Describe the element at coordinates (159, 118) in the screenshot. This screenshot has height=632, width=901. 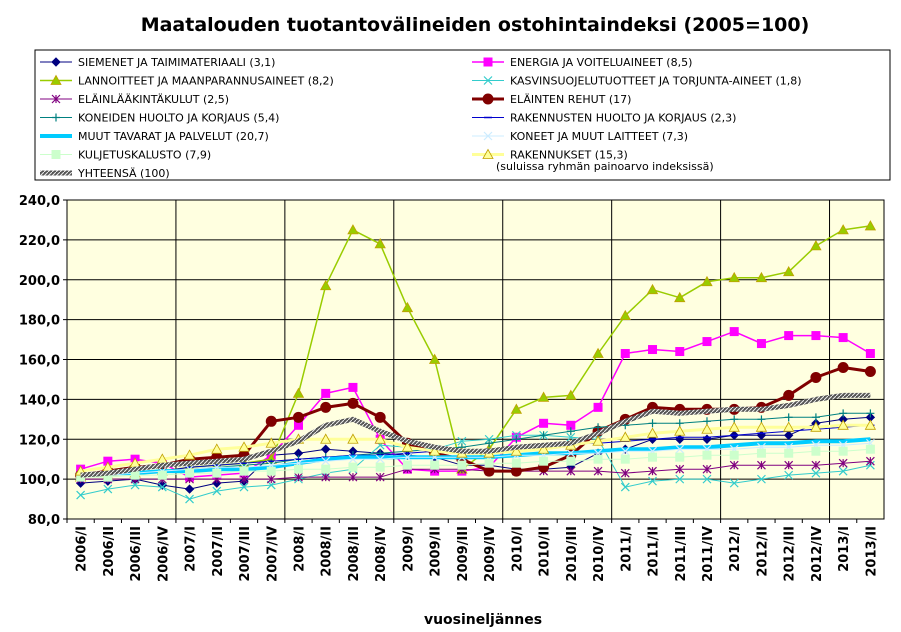
I see `legend-item: KONEIDEN HUOLTO JA KORJAUS (5,4)` at that location.